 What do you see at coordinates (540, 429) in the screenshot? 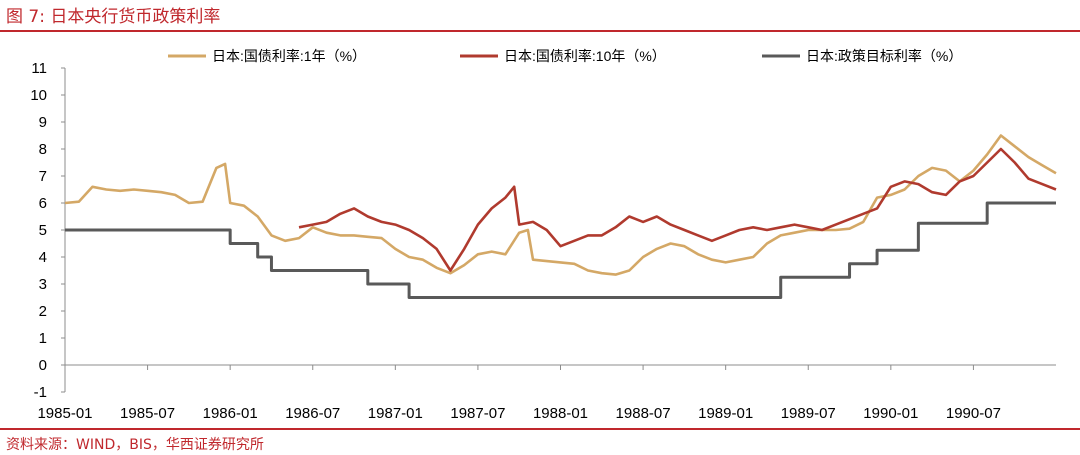
I see `bottom-rule` at bounding box center [540, 429].